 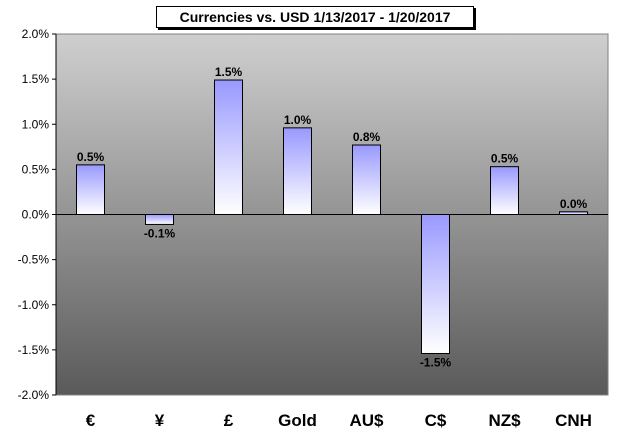 I want to click on category-label: CNH, so click(x=573, y=420).